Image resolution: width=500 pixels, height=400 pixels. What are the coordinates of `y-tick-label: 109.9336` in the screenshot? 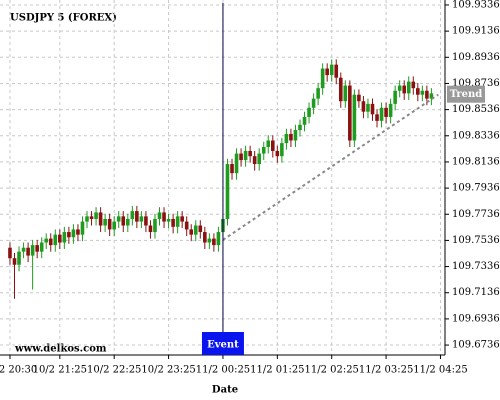 It's located at (476, 5).